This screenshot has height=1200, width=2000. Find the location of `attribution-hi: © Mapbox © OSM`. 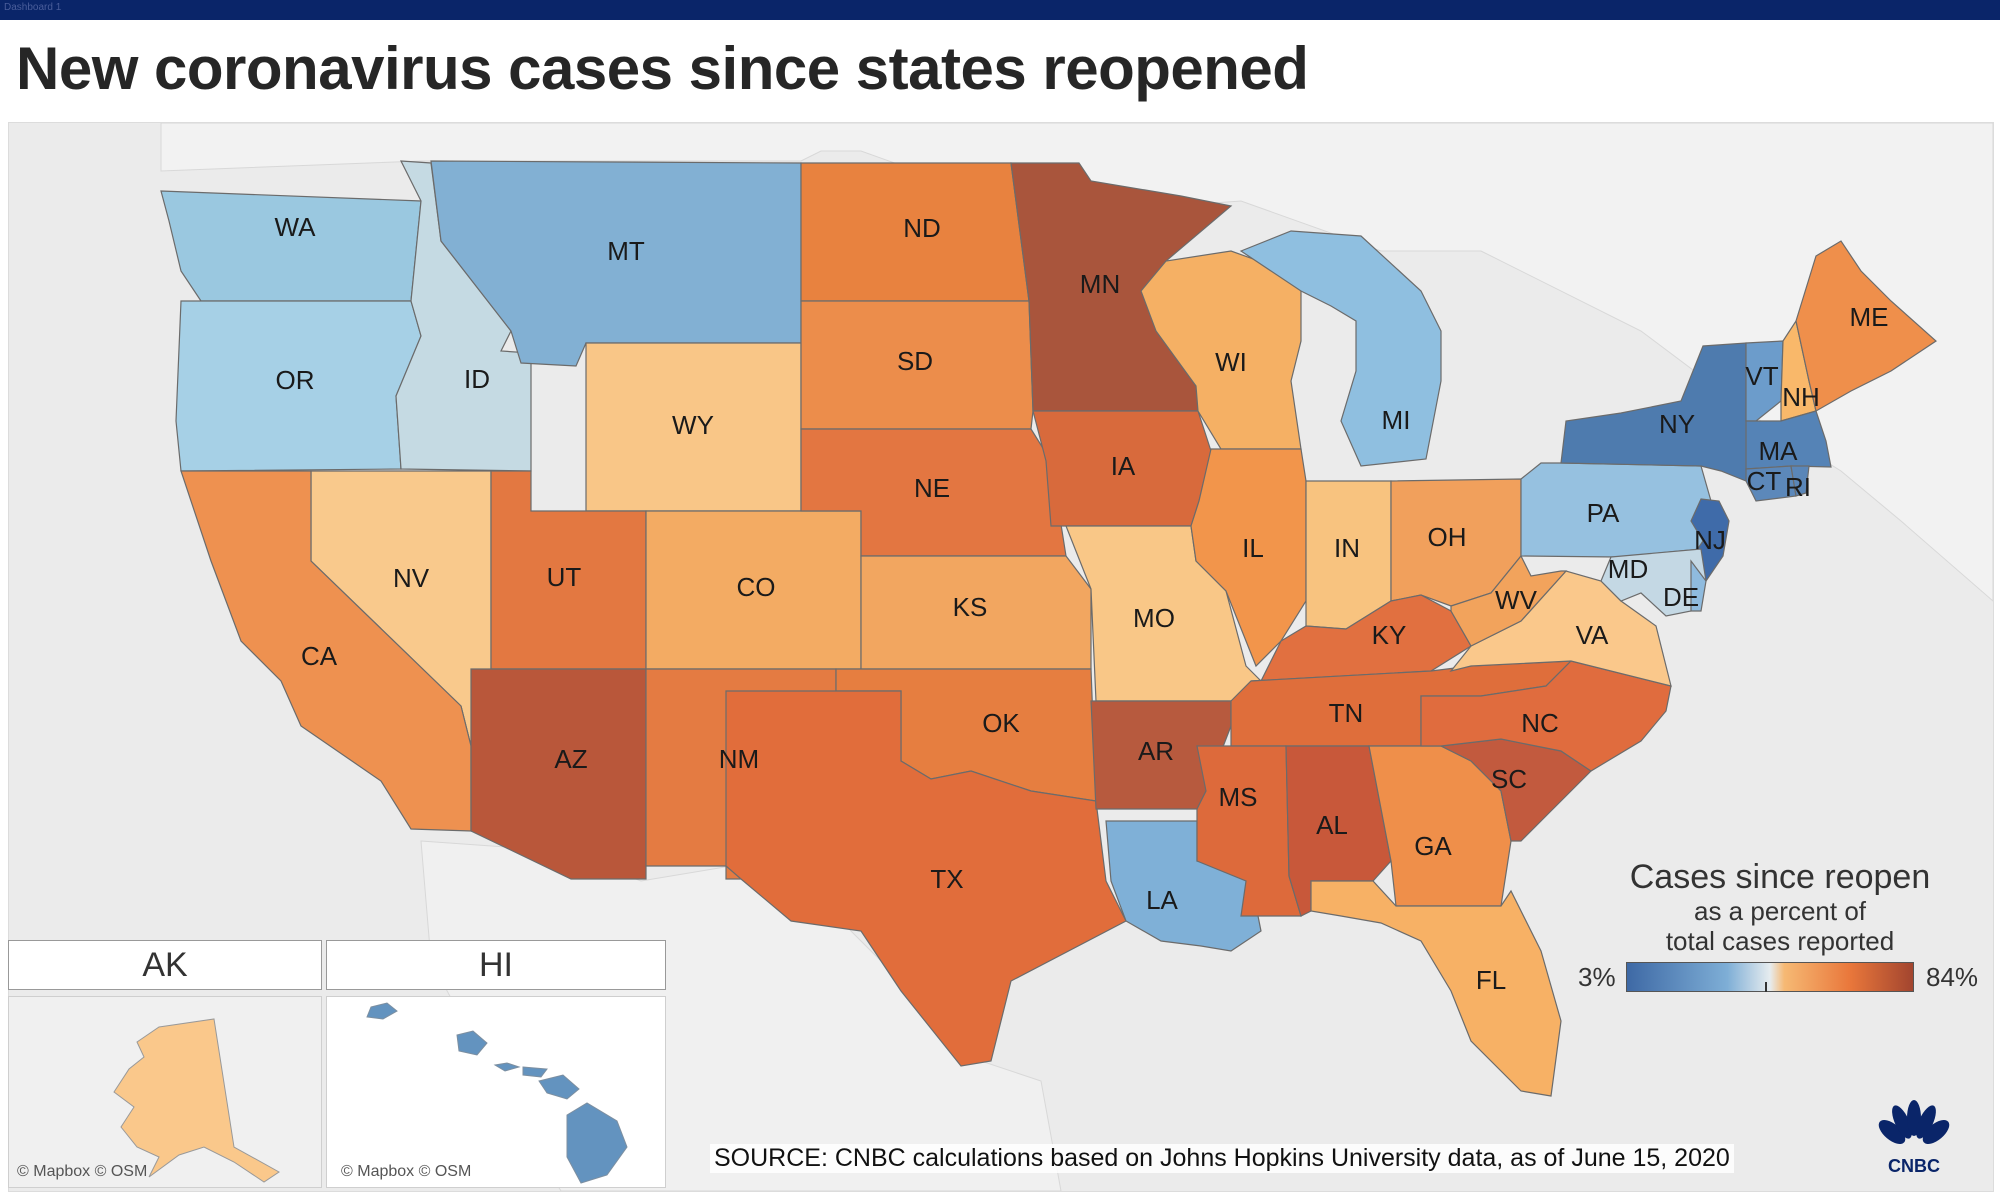

attribution-hi: © Mapbox © OSM is located at coordinates (406, 1171).